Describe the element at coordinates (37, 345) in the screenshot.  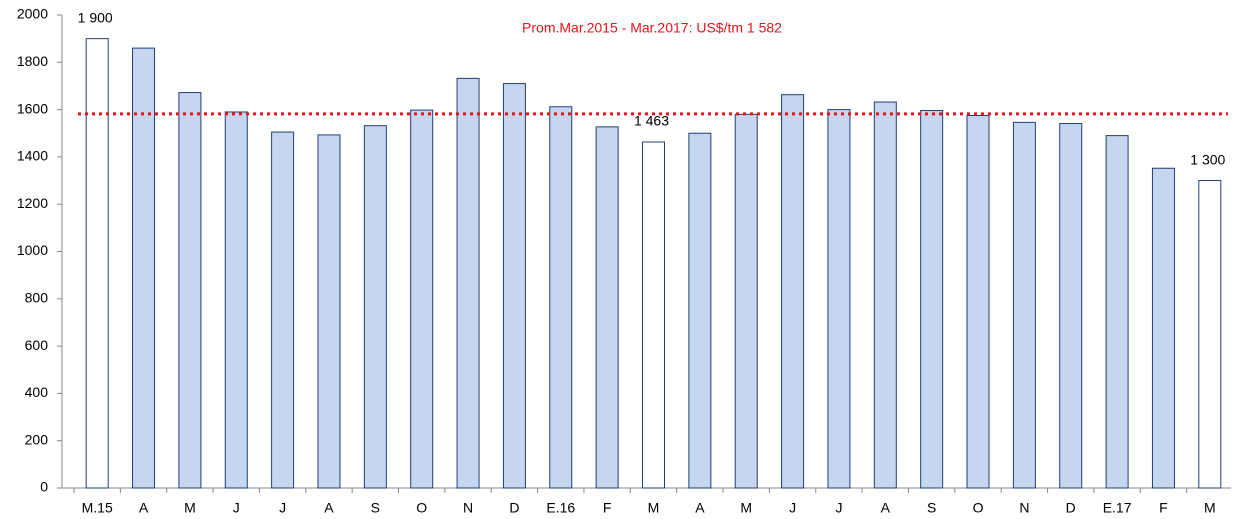
I see `y-tick-label: 600` at that location.